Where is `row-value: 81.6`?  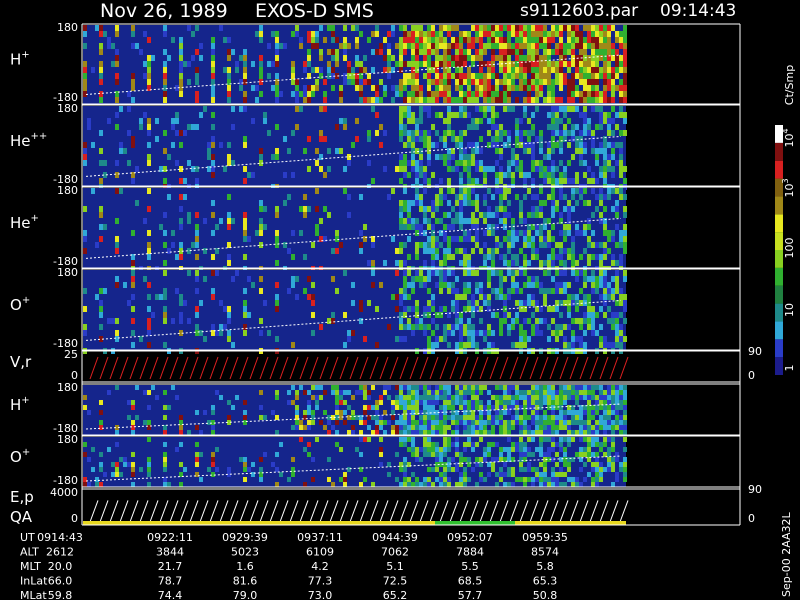
row-value: 81.6 is located at coordinates (245, 581).